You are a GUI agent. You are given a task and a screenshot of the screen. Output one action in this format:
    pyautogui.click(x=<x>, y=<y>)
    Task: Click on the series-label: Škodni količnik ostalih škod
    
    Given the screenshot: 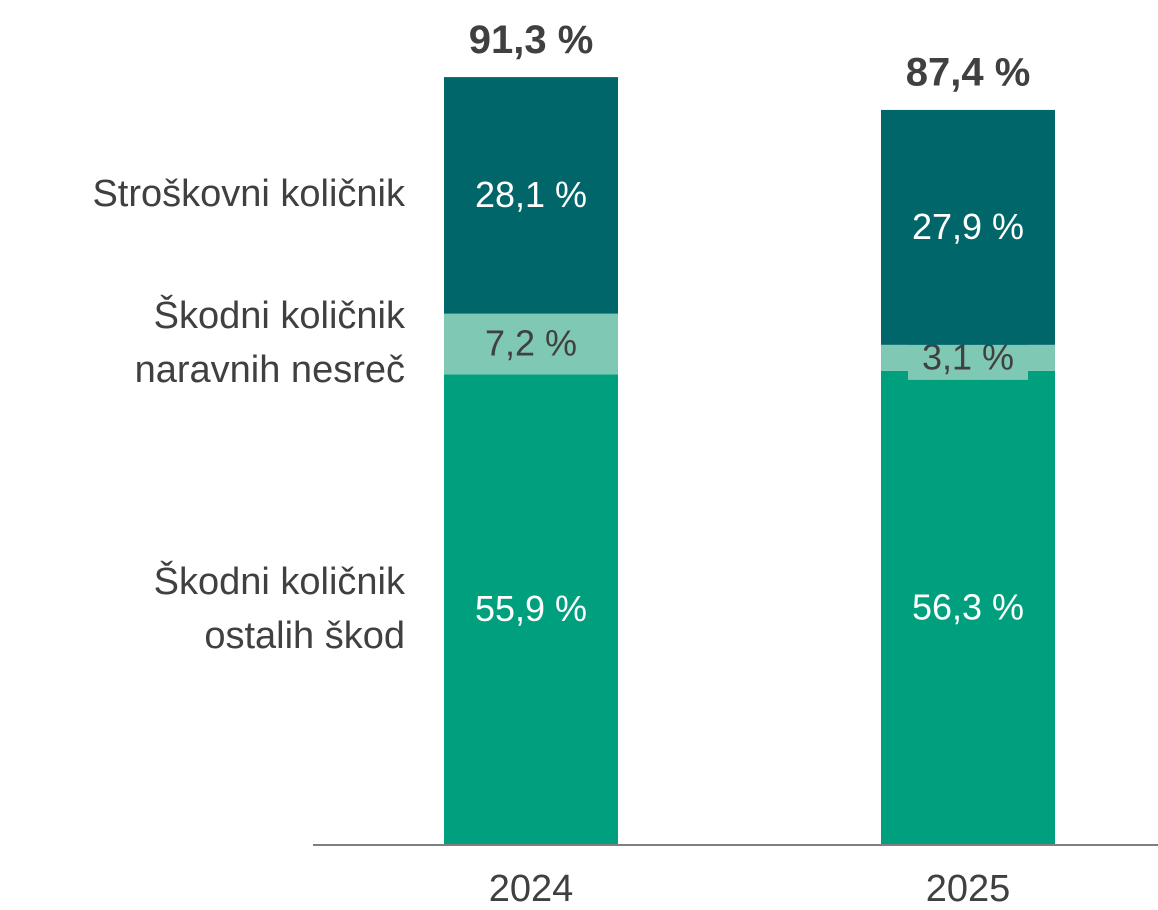 What is the action you would take?
    pyautogui.click(x=279, y=608)
    